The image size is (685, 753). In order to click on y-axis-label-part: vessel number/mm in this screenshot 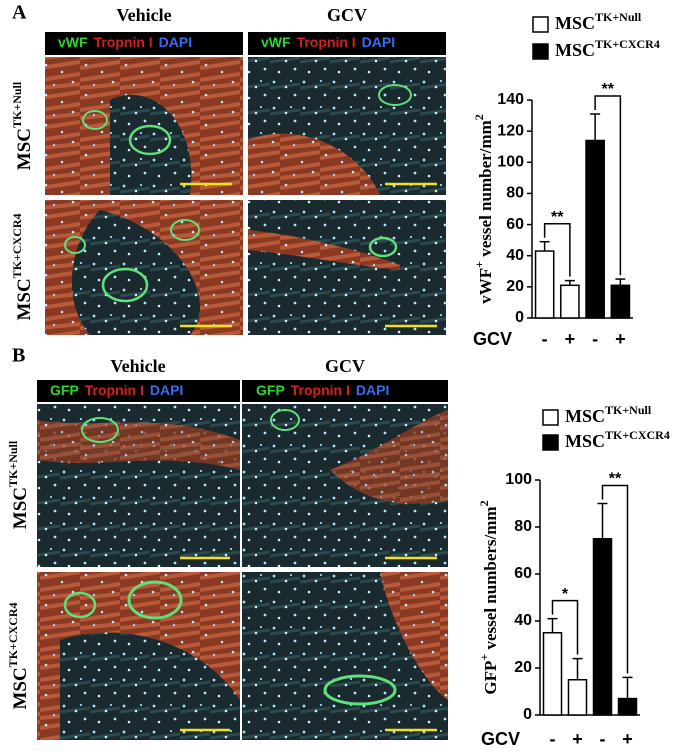, I will do `click(485, 190)`.